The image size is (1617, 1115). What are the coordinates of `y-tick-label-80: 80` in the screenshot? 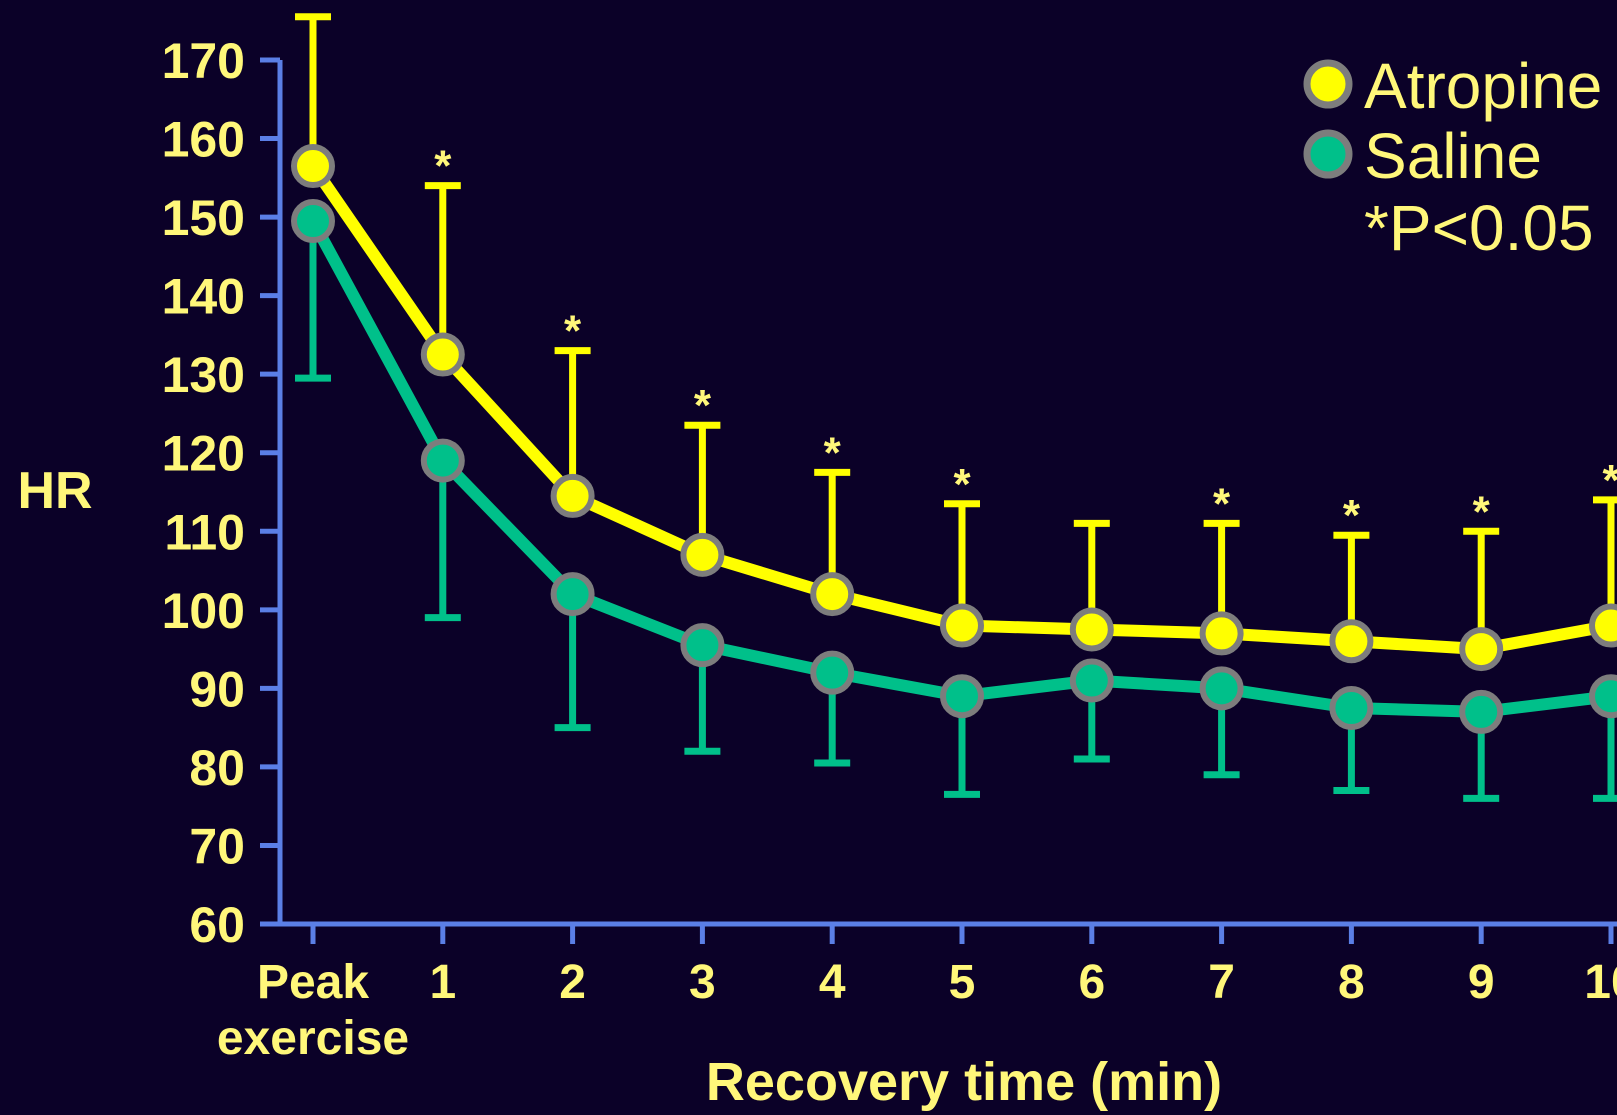 It's located at (217, 768).